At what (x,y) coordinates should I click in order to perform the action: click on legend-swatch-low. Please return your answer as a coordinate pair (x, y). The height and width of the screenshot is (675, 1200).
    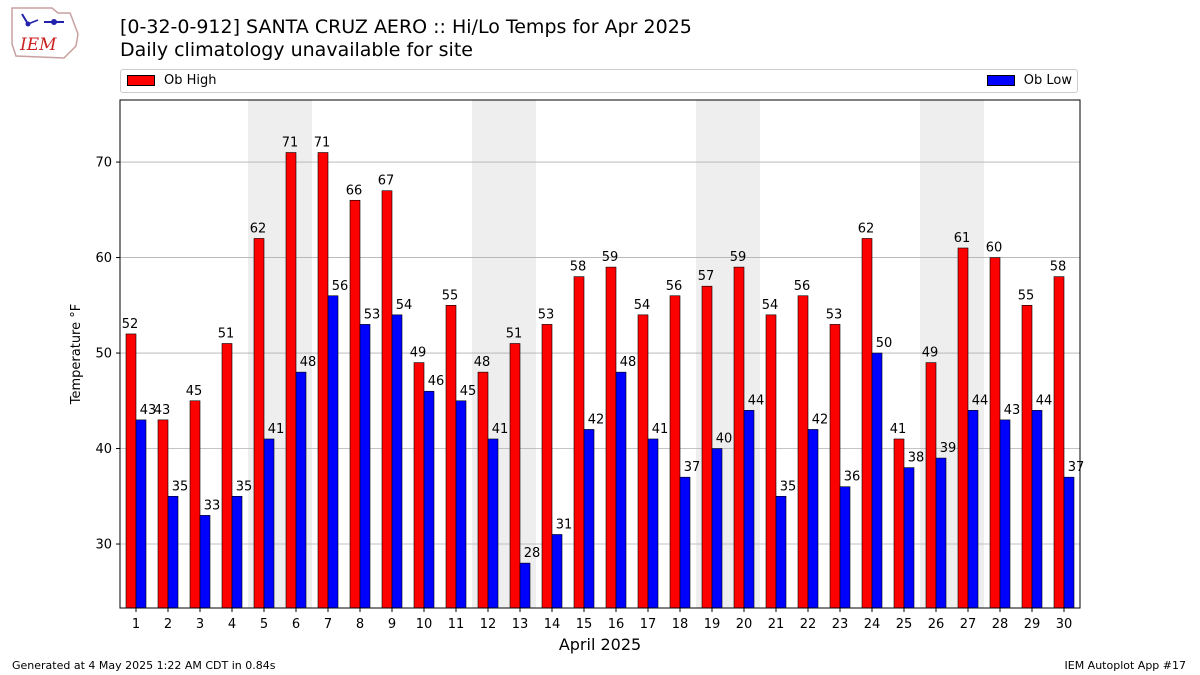
    Looking at the image, I should click on (1000, 80).